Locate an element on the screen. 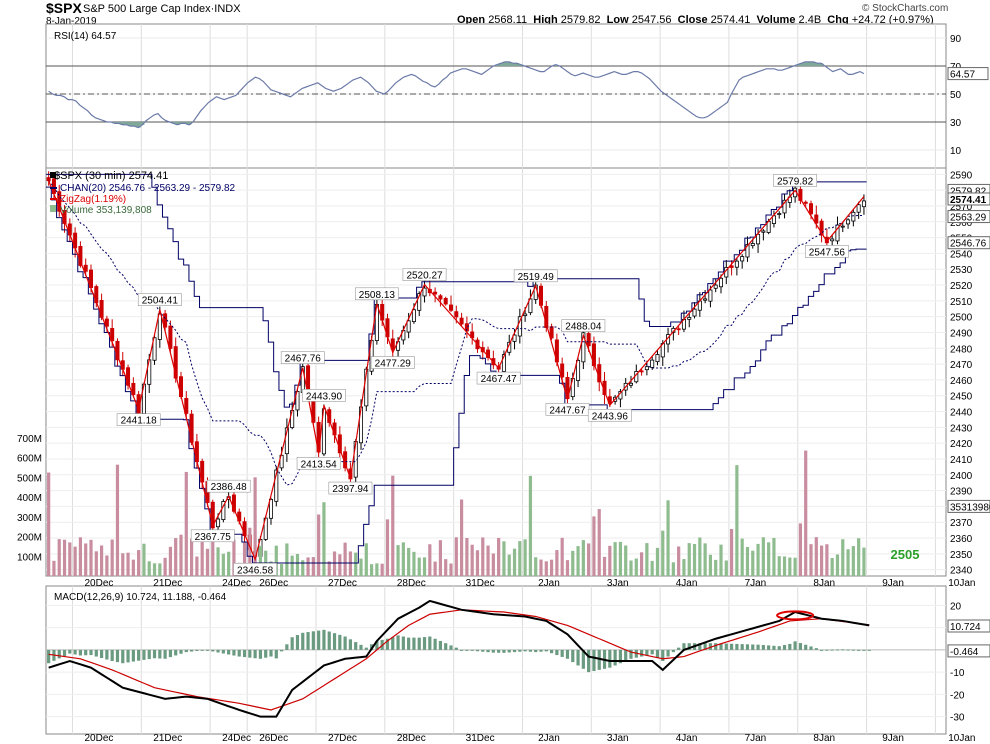 This screenshot has height=744, width=990. macd-legend: MACD(12,26,9) 10.724, 11.188, -0.464 is located at coordinates (140, 597).